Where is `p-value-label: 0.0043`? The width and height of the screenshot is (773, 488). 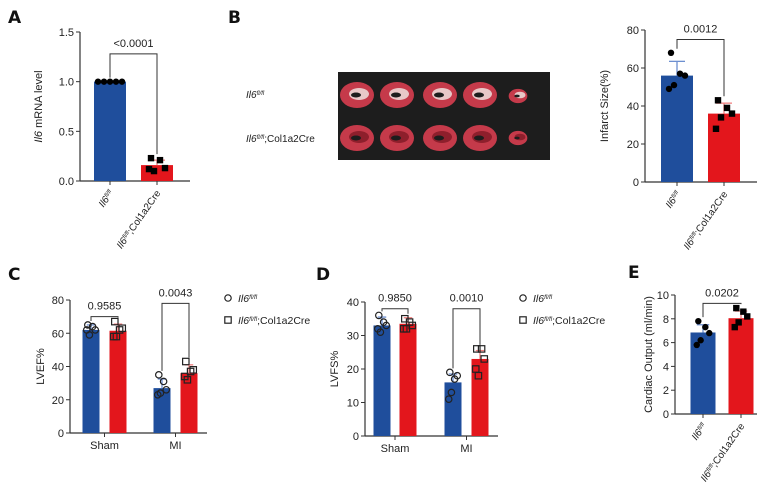
p-value-label: 0.0043 is located at coordinates (176, 293).